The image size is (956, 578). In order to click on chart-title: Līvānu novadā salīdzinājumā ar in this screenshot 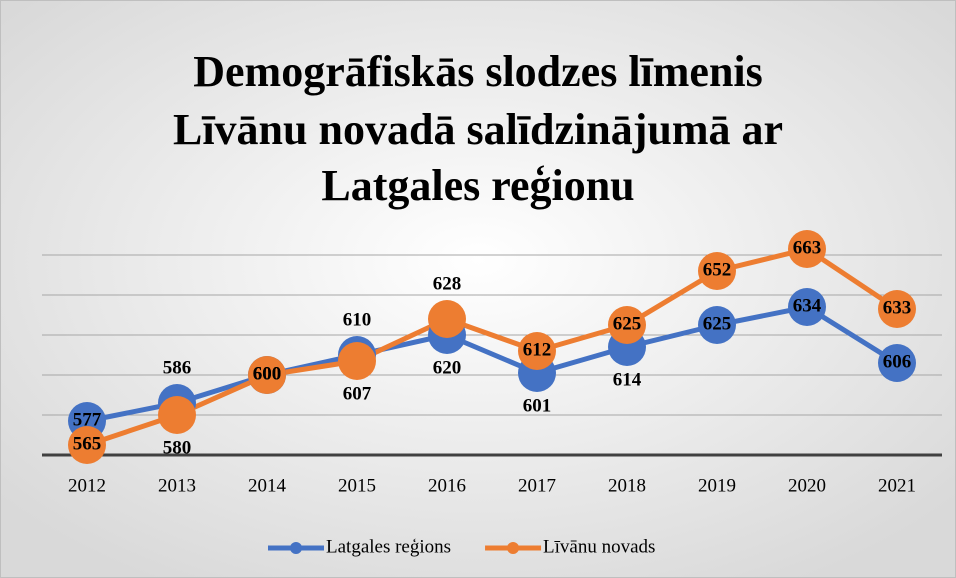, I will do `click(478, 129)`.